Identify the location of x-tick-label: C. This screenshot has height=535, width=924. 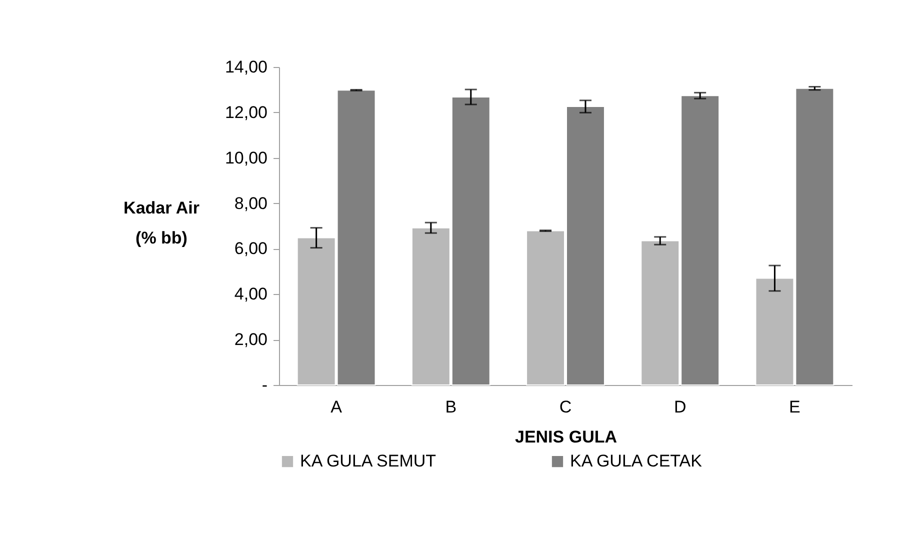
(565, 407).